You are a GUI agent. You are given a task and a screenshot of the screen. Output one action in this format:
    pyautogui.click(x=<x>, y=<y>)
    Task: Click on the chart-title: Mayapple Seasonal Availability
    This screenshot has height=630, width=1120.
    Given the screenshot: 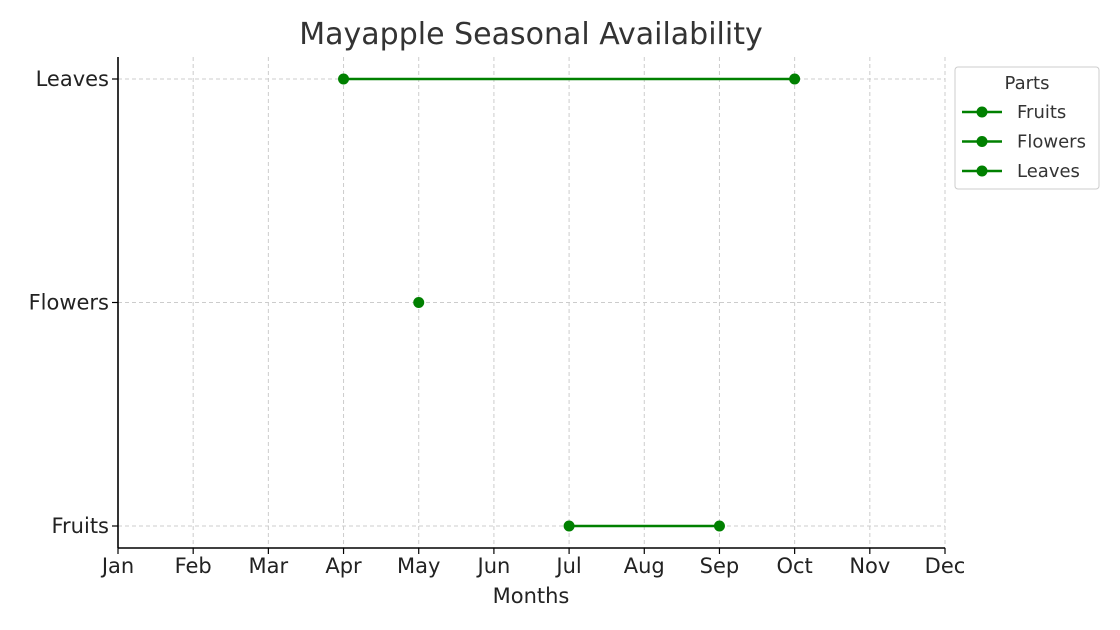 What is the action you would take?
    pyautogui.click(x=530, y=34)
    